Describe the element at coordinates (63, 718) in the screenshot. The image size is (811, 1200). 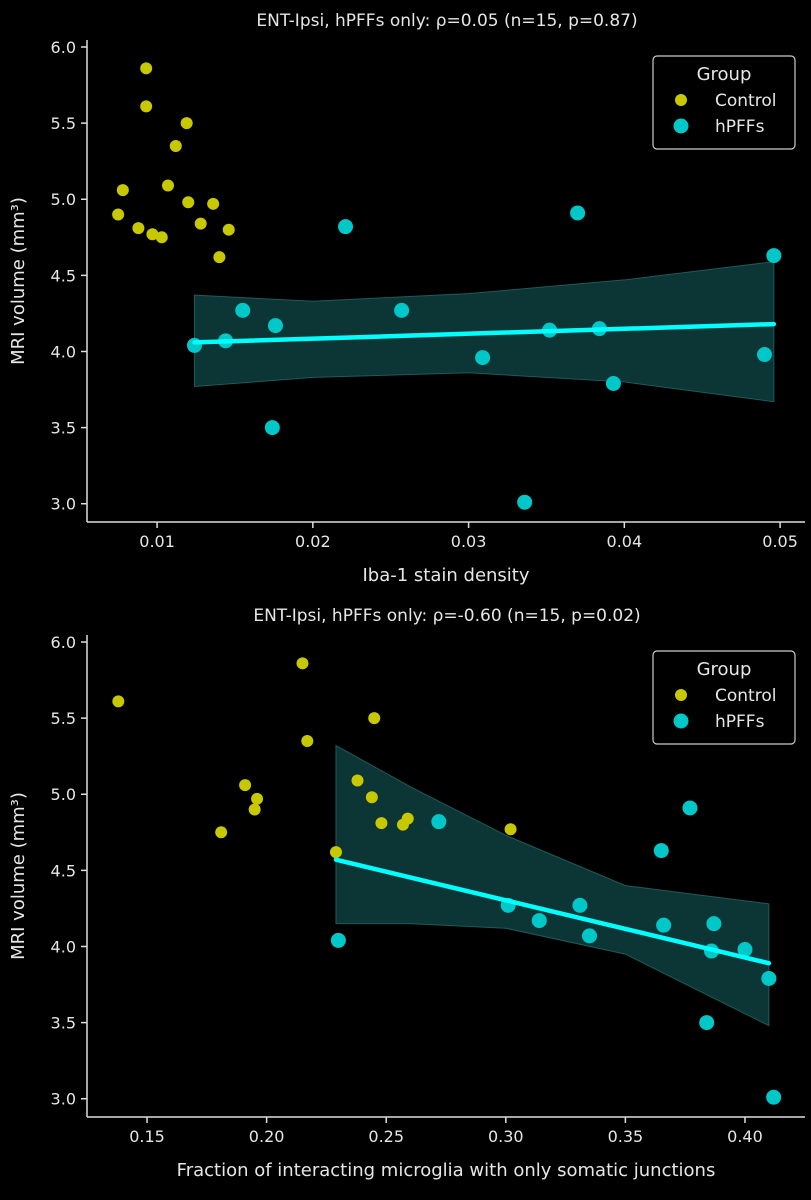
I see `y-tick-label: 5.5` at that location.